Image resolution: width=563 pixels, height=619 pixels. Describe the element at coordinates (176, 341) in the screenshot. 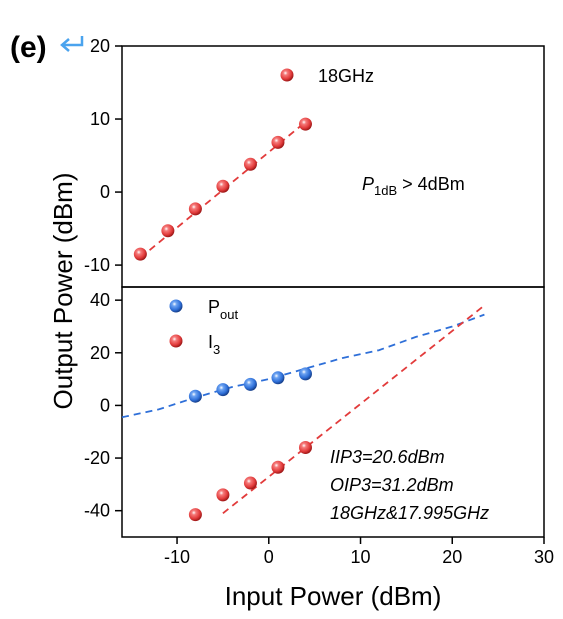

I see `legend-marker-i3` at that location.